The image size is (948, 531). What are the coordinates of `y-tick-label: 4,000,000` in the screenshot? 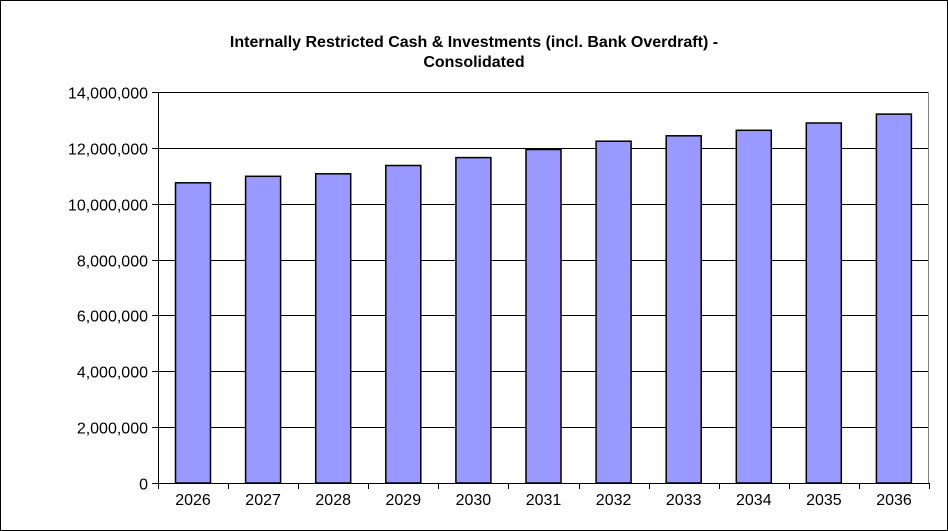 It's located at (112, 373).